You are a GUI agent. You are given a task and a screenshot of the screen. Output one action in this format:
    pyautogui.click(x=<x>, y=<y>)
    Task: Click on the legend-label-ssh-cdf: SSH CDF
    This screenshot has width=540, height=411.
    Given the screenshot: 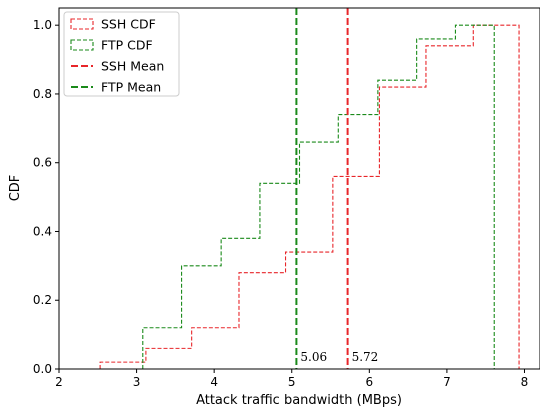 What is the action you would take?
    pyautogui.click(x=128, y=24)
    